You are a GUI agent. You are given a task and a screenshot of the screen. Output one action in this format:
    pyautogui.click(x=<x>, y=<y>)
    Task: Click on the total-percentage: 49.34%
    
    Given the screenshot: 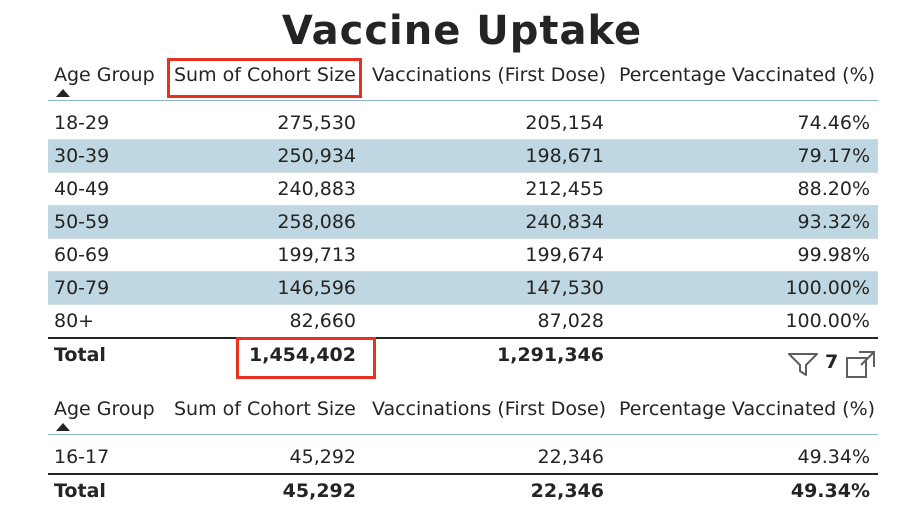 What is the action you would take?
    pyautogui.click(x=830, y=491)
    